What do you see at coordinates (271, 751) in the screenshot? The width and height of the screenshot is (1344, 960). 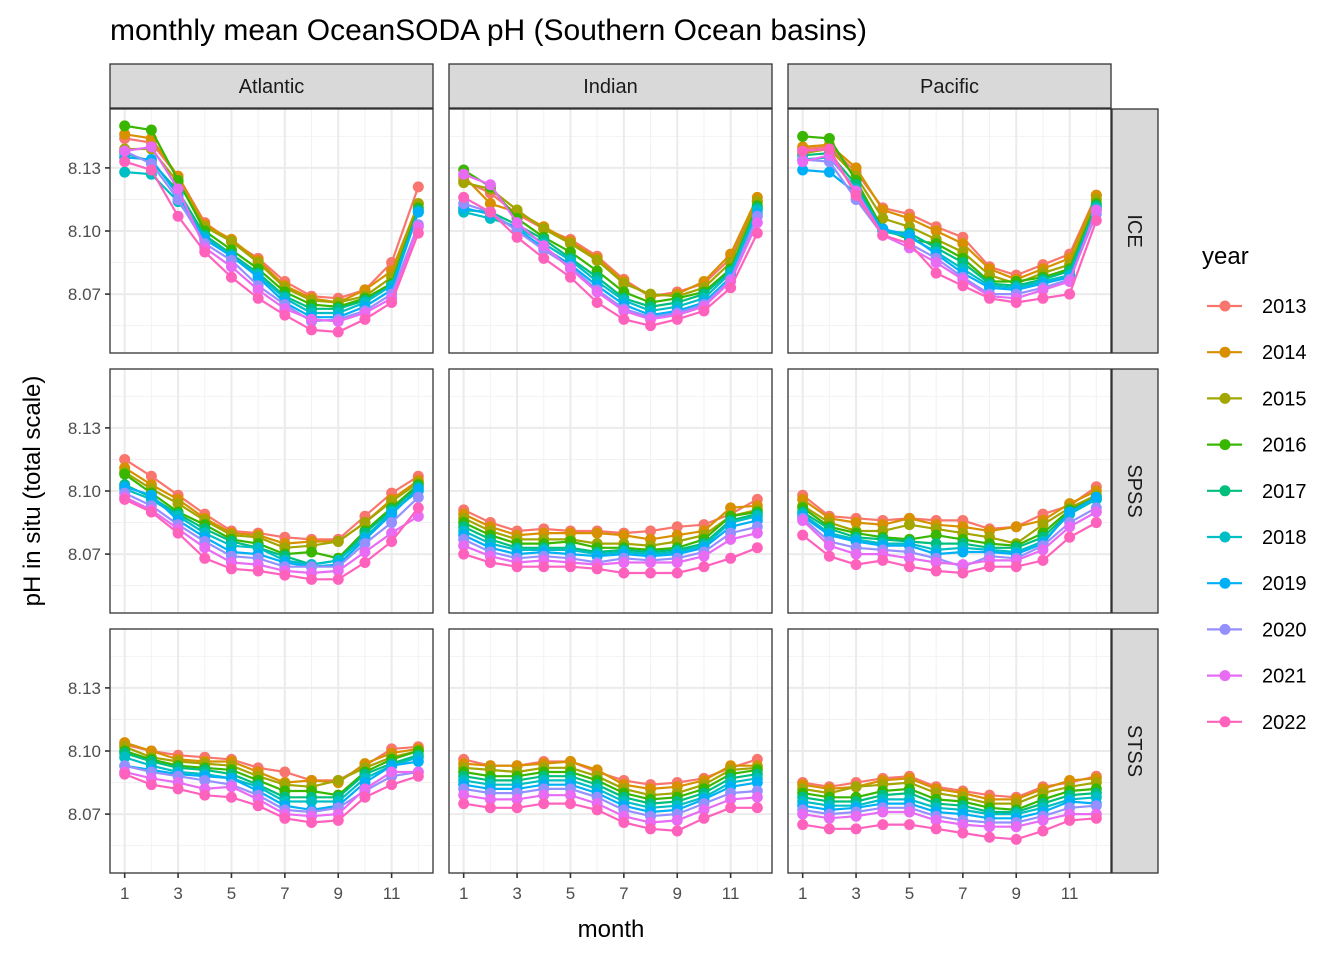 I see `panel-atlantic-stss` at bounding box center [271, 751].